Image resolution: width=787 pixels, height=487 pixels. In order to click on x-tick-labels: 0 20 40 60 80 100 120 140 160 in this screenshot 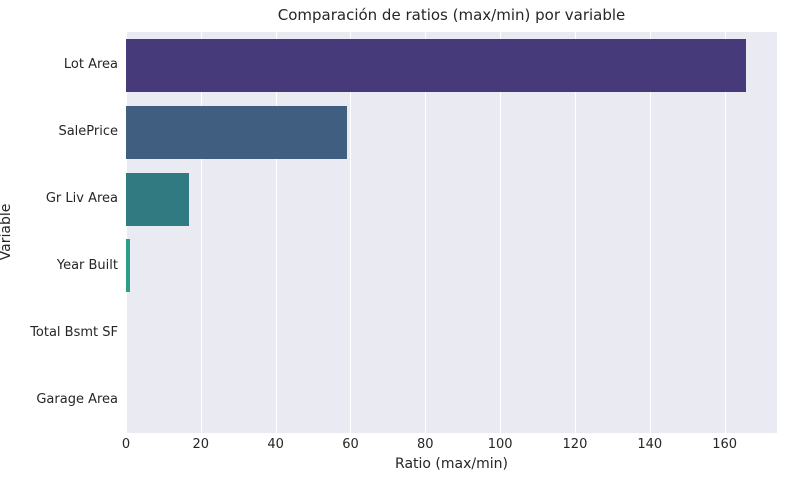, I will do `click(449, 445)`.